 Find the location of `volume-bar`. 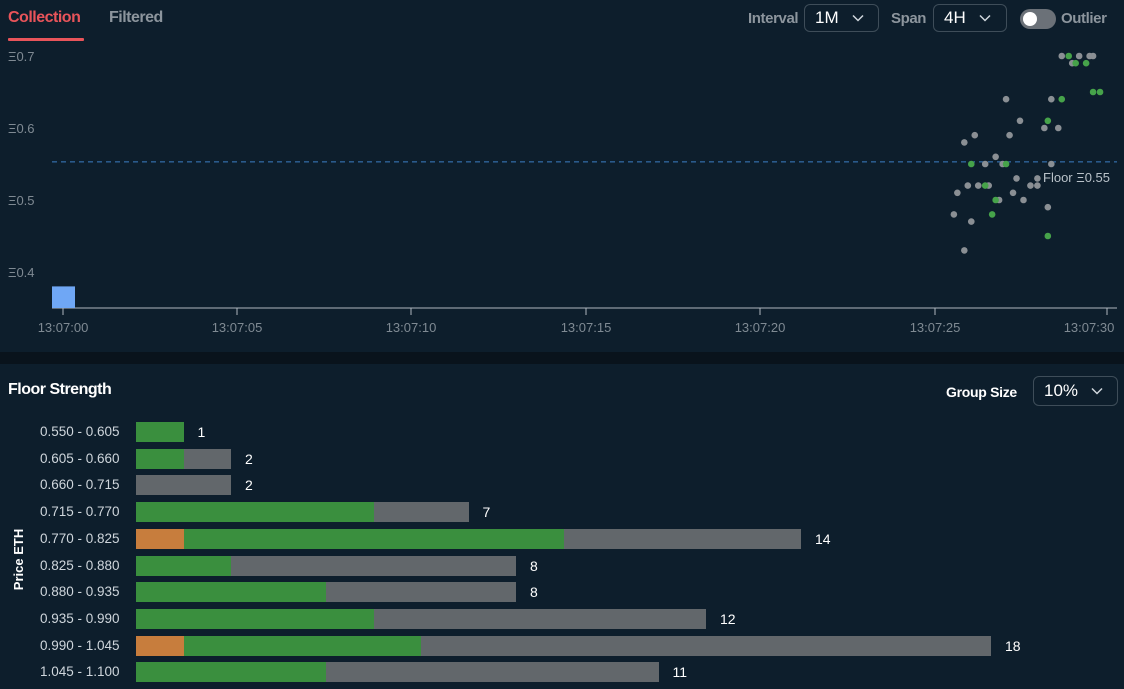

volume-bar is located at coordinates (63, 297).